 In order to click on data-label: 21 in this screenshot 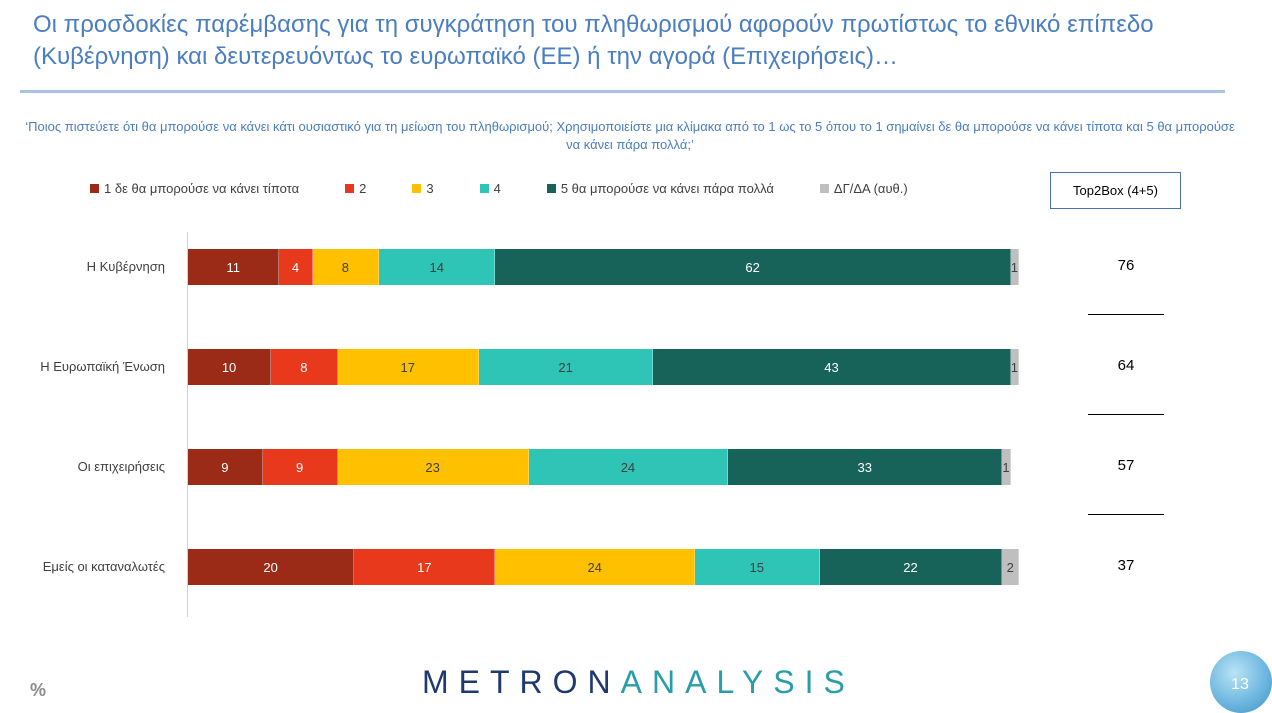, I will do `click(565, 367)`.